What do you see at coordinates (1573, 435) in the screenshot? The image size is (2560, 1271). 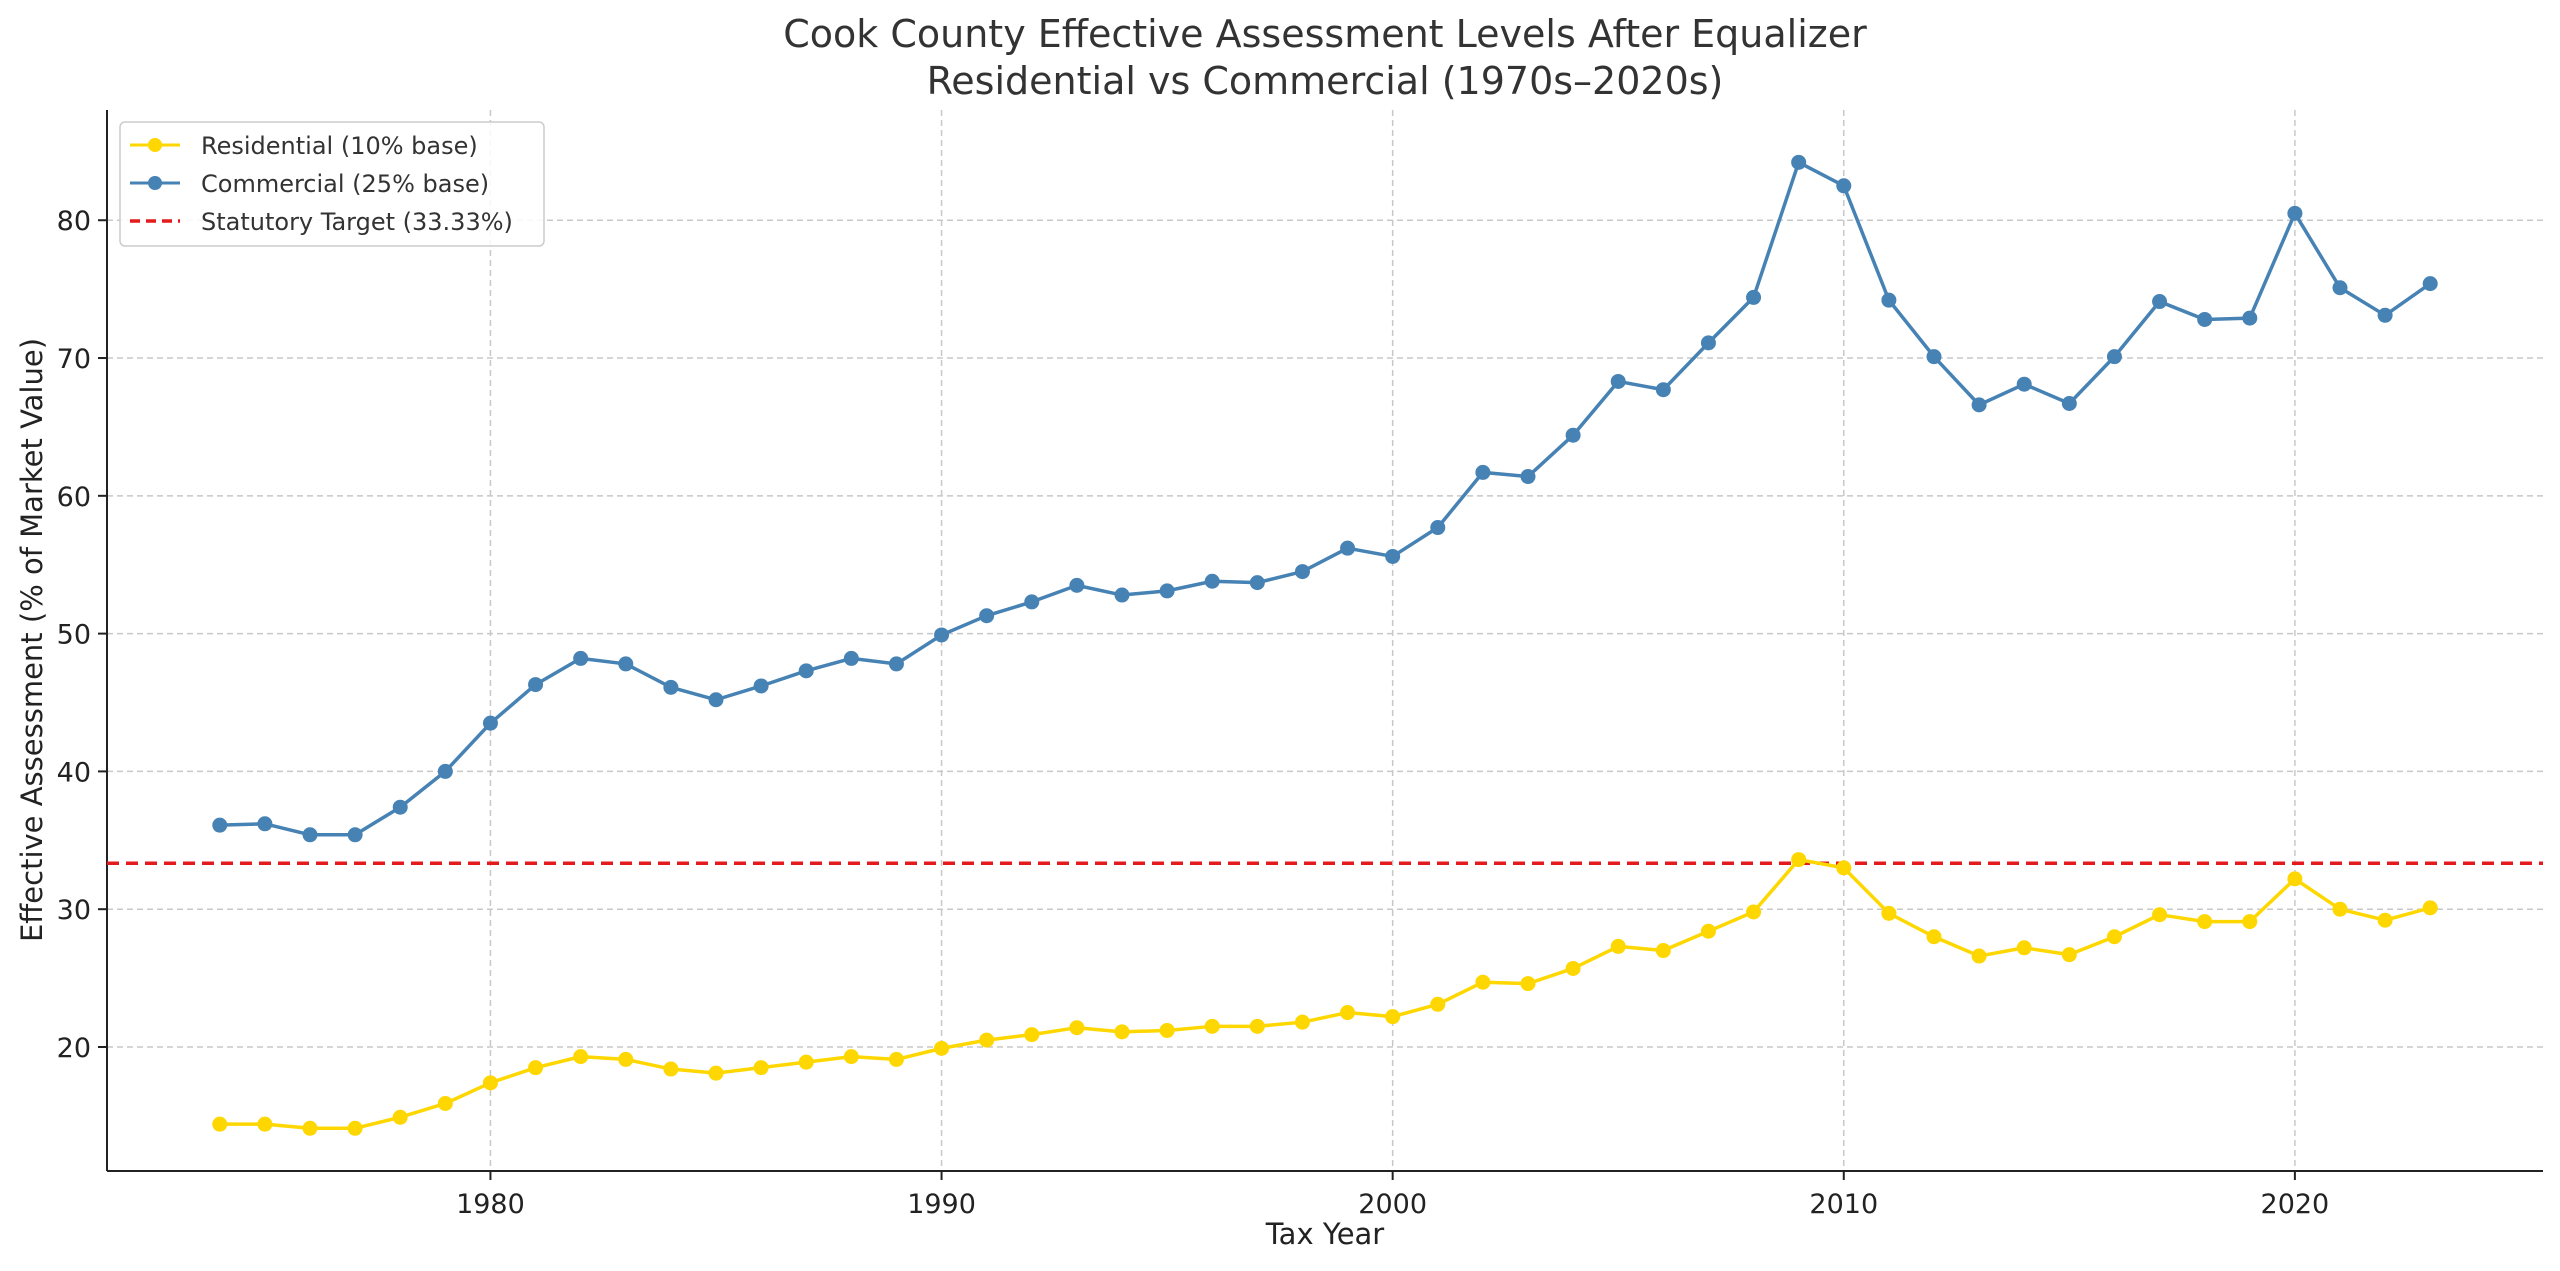 I see `data-point-commercial-2004` at bounding box center [1573, 435].